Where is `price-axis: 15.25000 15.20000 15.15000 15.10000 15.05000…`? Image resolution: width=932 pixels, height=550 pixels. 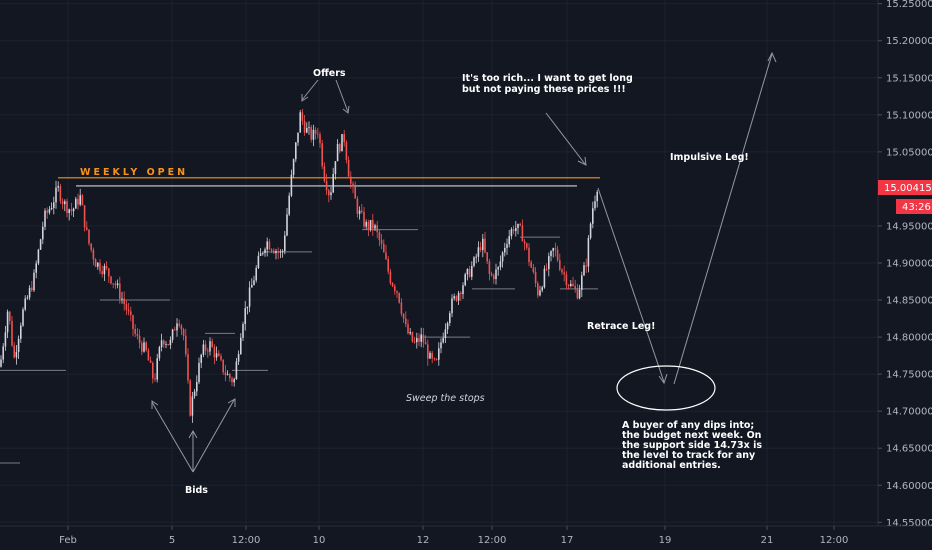
price-axis: 15.25000 15.20000 15.15000 15.10000 15.05000… is located at coordinates (904, 264).